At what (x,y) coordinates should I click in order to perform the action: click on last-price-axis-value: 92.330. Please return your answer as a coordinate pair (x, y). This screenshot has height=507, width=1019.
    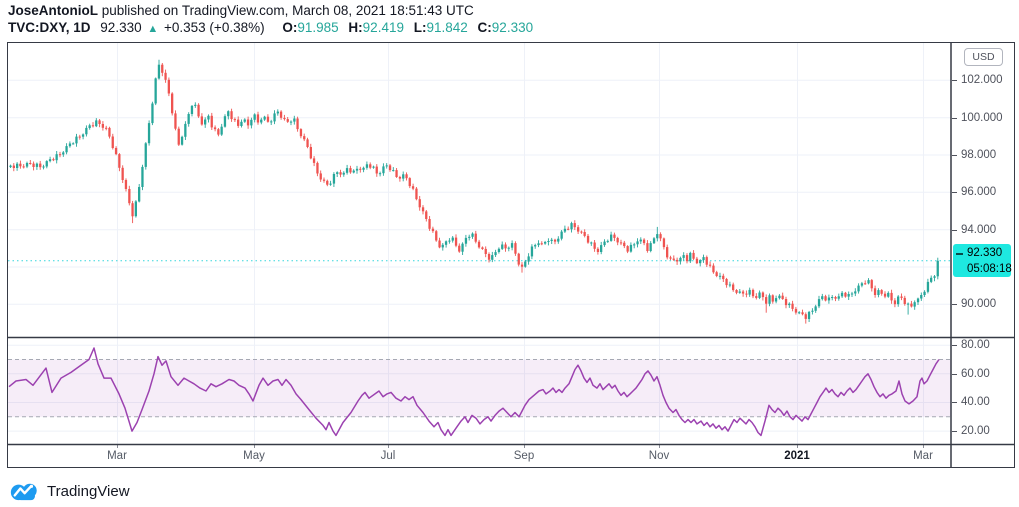
    Looking at the image, I should click on (985, 253).